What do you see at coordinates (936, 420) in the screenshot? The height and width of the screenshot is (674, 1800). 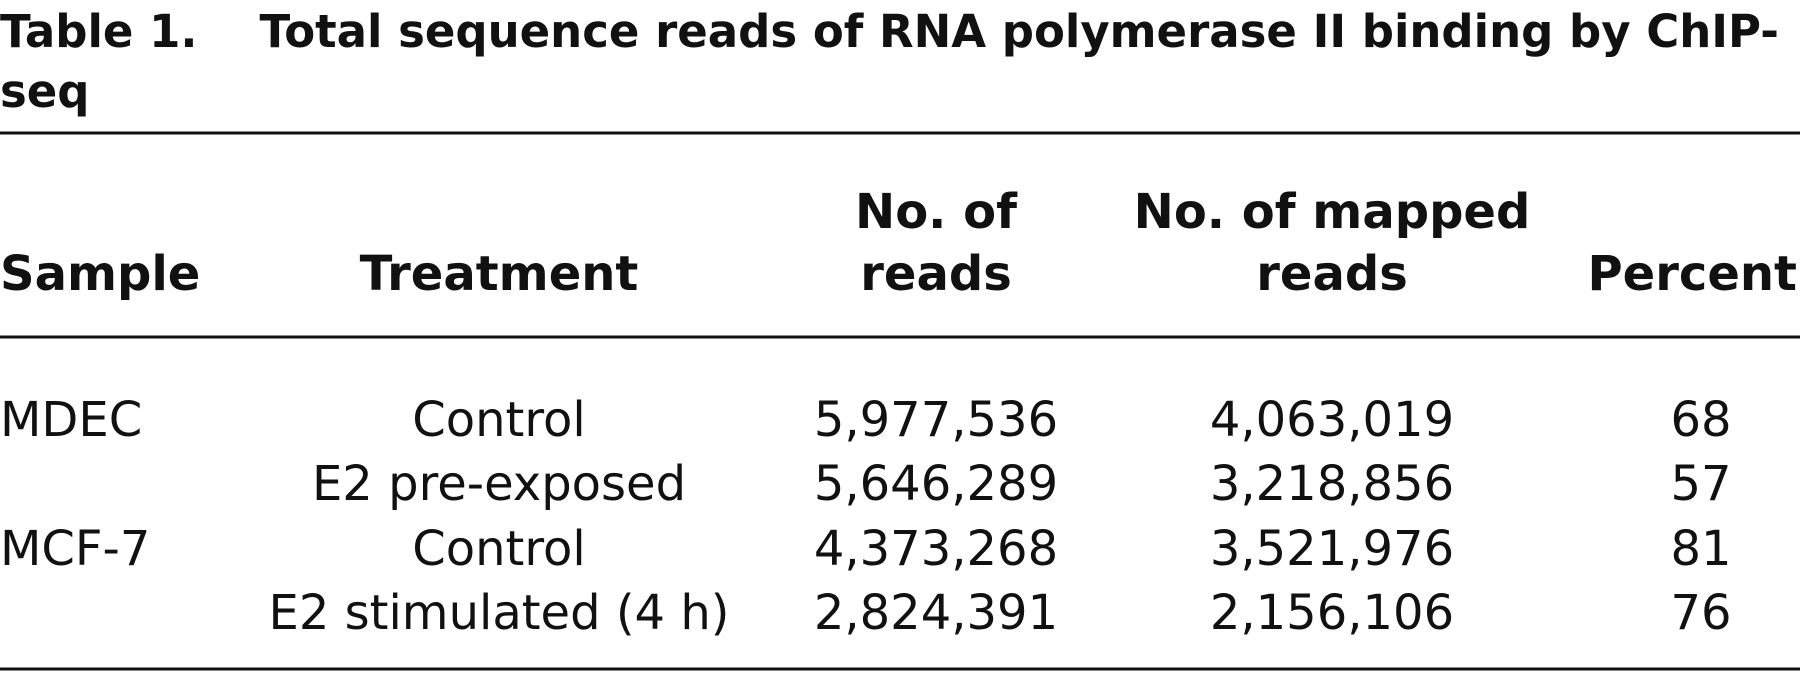 I see `cell: 5,977,536` at bounding box center [936, 420].